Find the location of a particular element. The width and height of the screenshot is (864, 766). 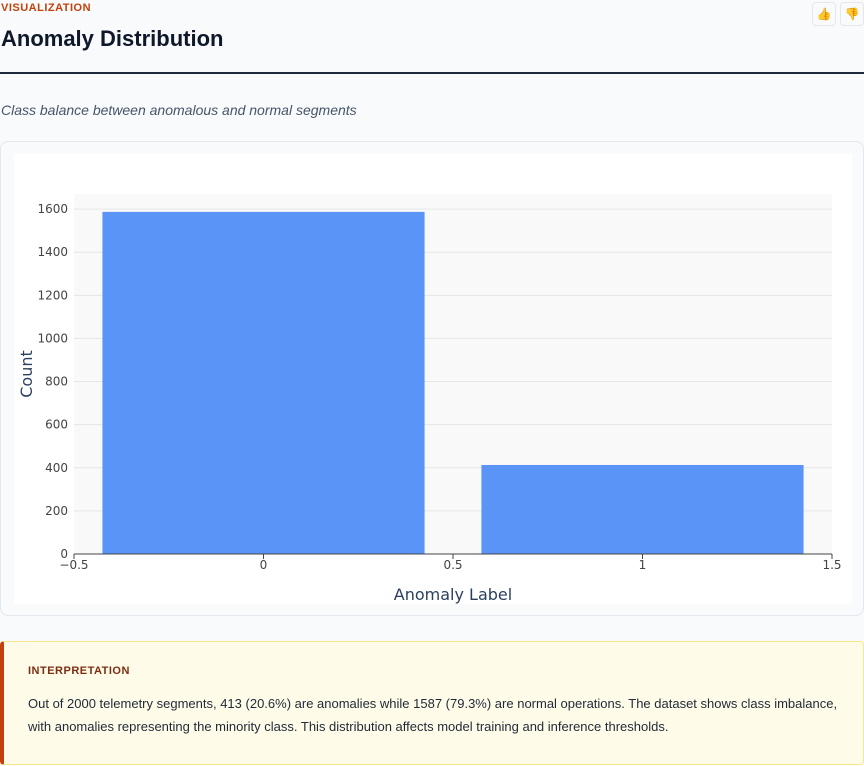

thumbs-down-icon: 👎 is located at coordinates (852, 14).